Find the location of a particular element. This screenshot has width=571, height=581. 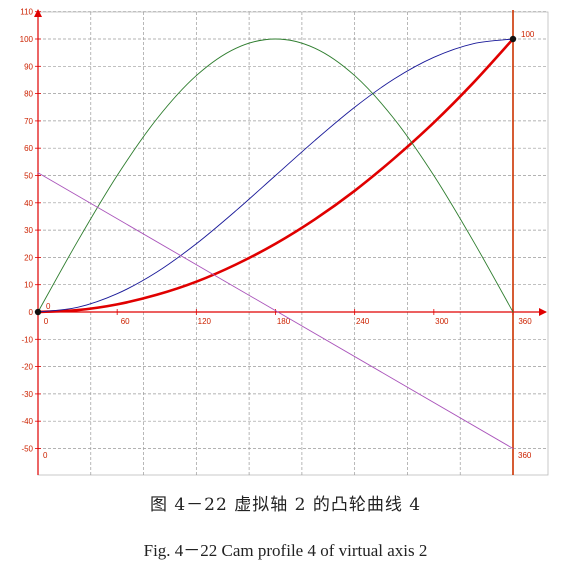

y-tick-label: 10 is located at coordinates (28, 285).